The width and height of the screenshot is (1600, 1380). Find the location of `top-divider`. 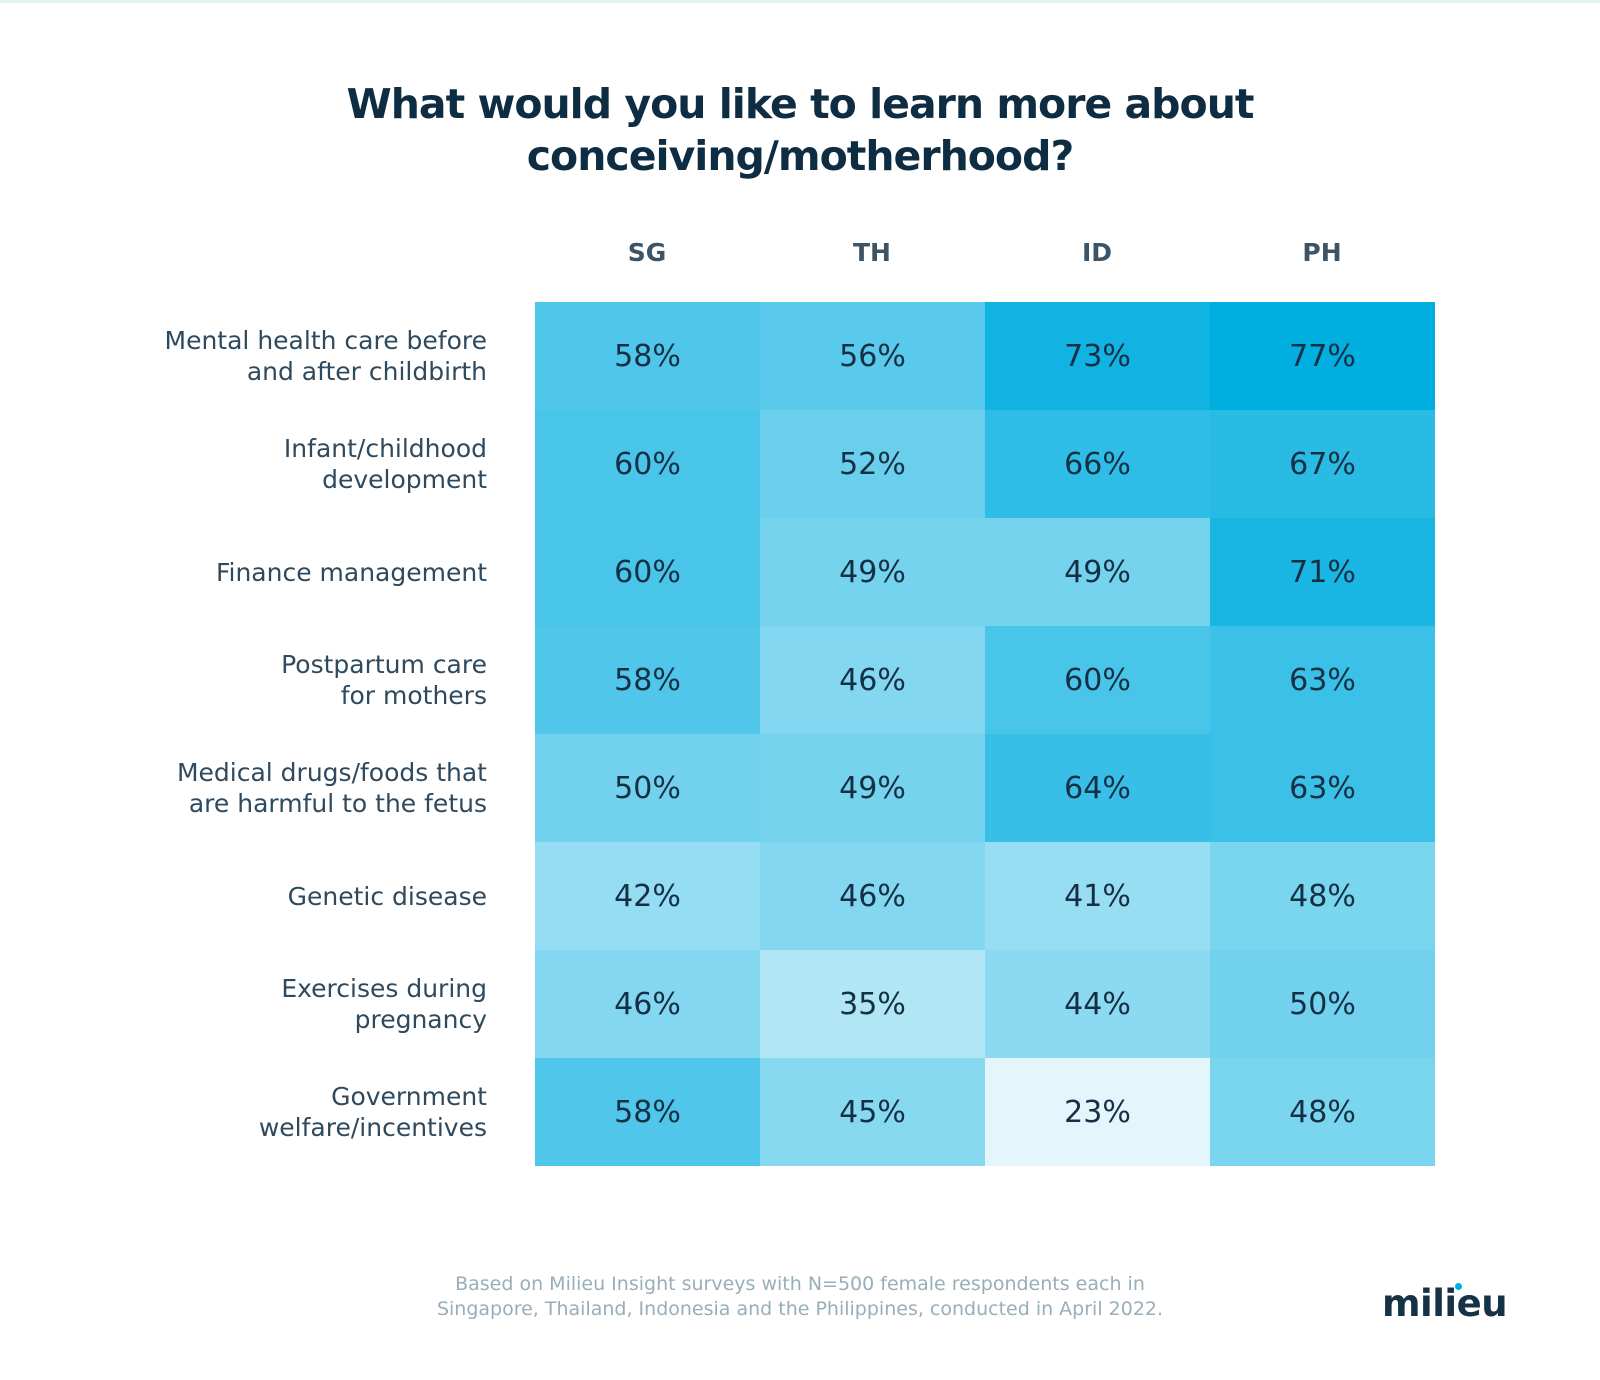

top-divider is located at coordinates (800, 1).